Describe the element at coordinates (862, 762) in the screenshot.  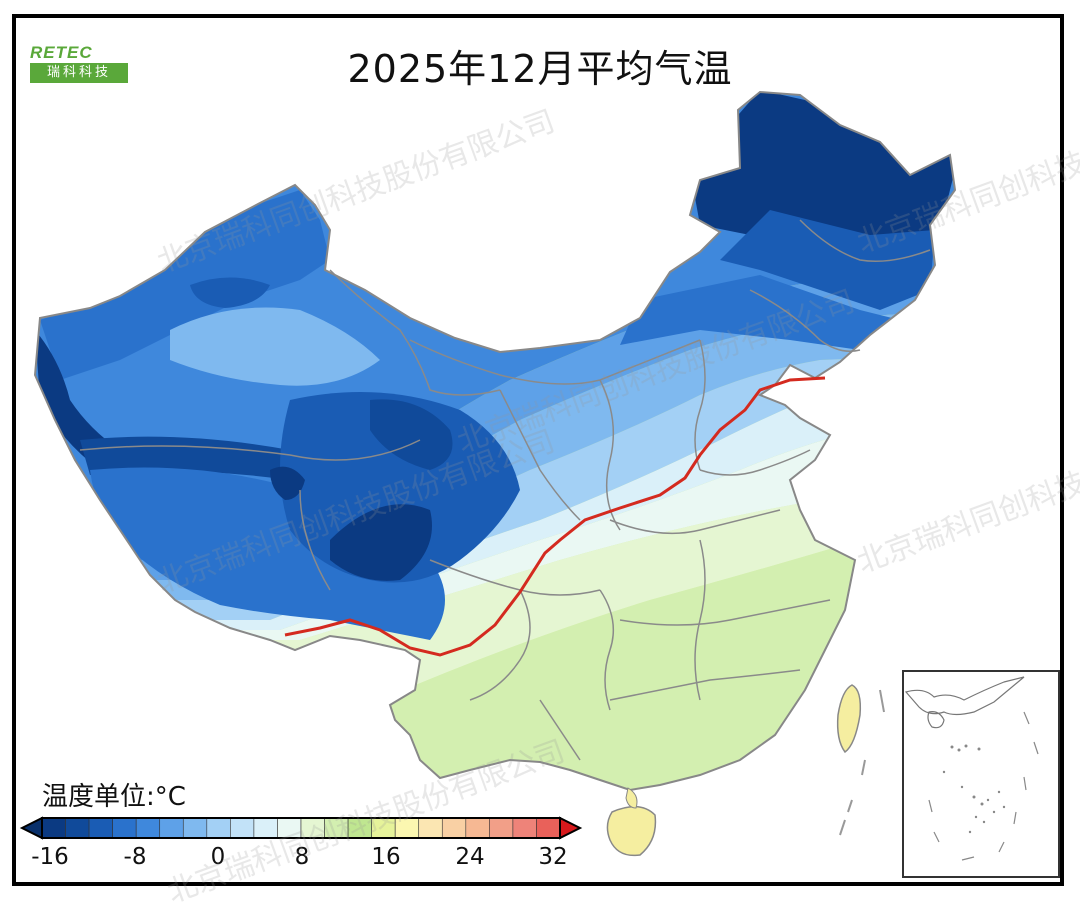
I see `coastal-marks` at that location.